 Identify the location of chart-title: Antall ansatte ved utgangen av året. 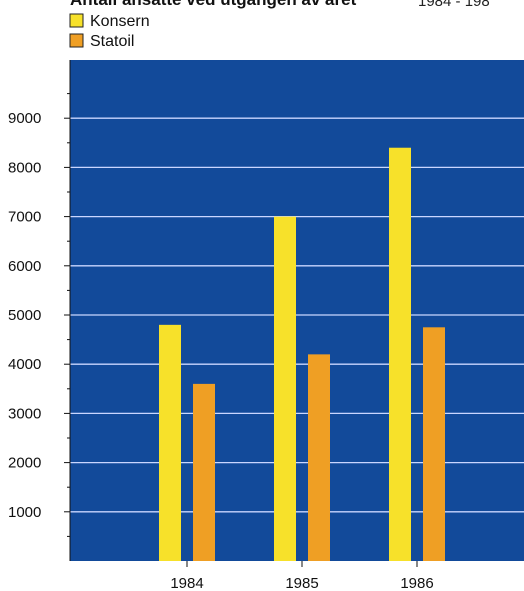
(213, 4).